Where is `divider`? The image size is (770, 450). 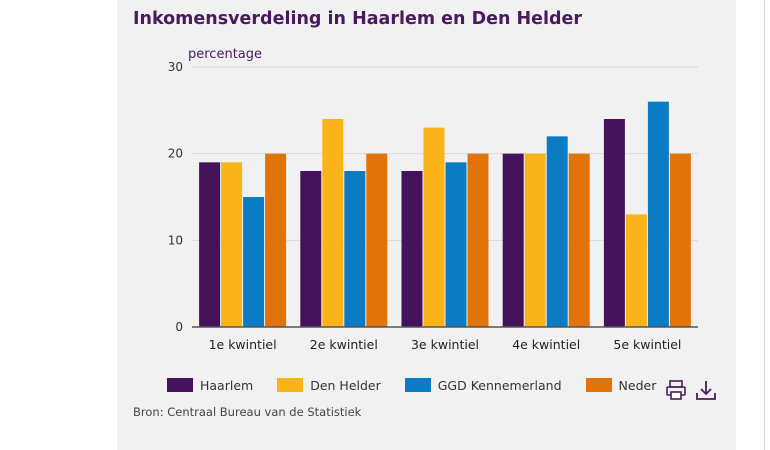 divider is located at coordinates (764, 225).